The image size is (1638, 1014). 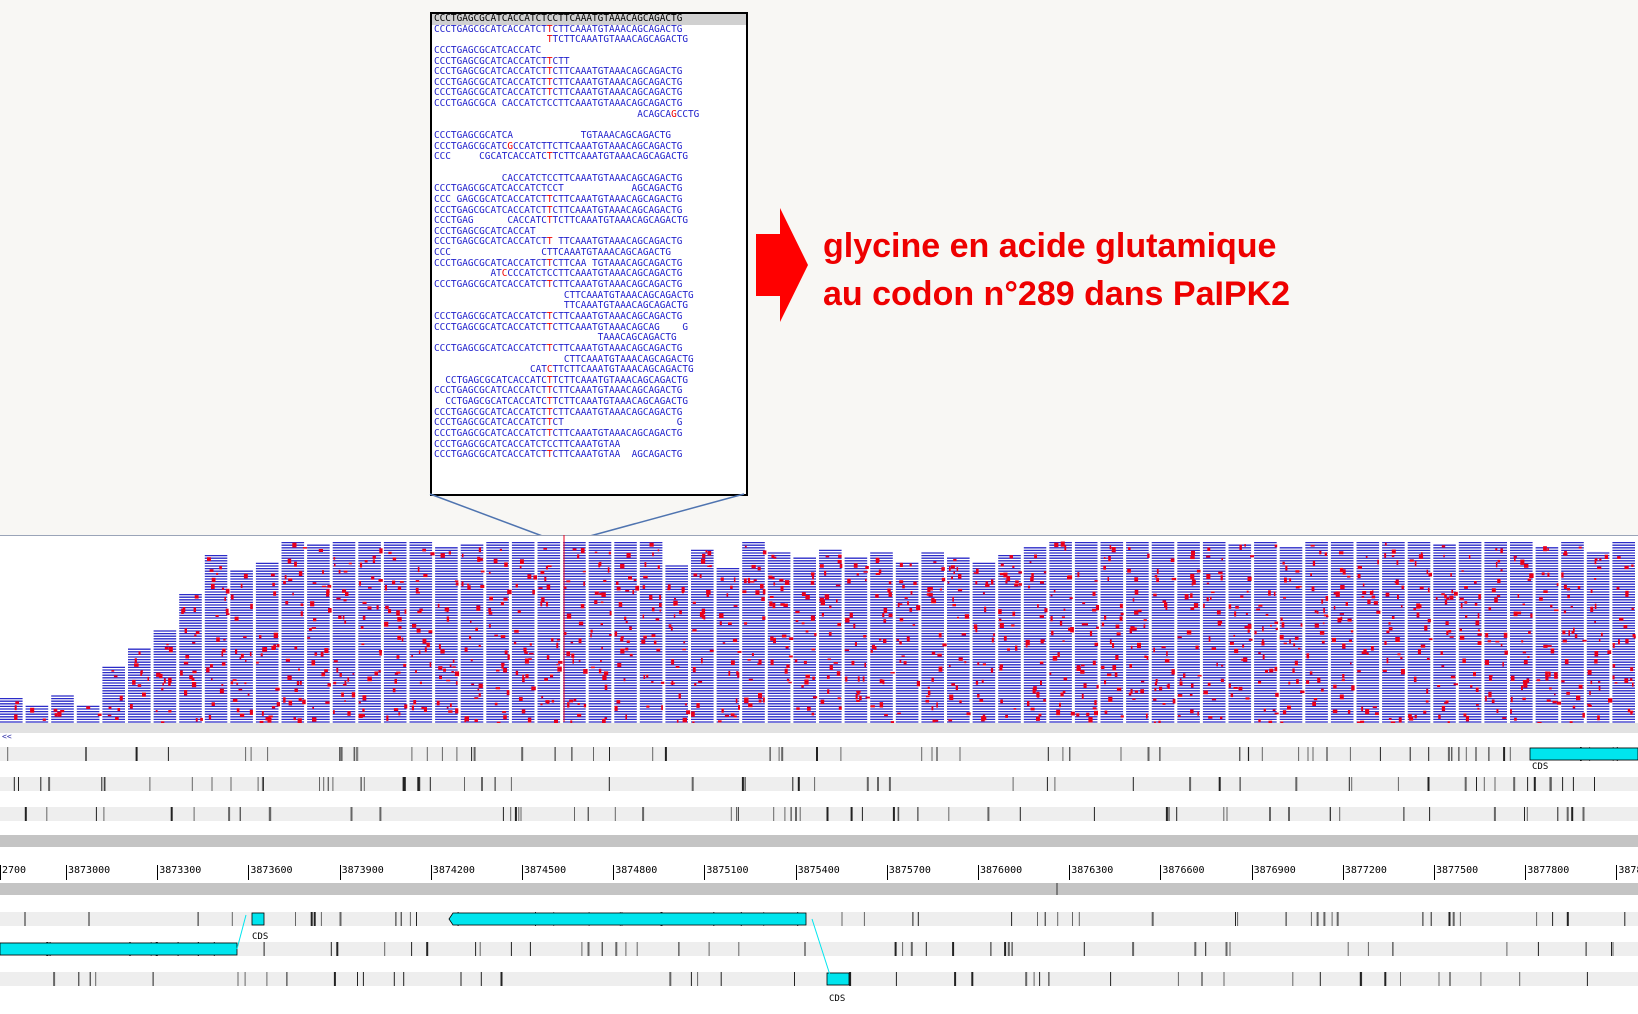 What do you see at coordinates (819, 784) in the screenshot?
I see `frame-track` at bounding box center [819, 784].